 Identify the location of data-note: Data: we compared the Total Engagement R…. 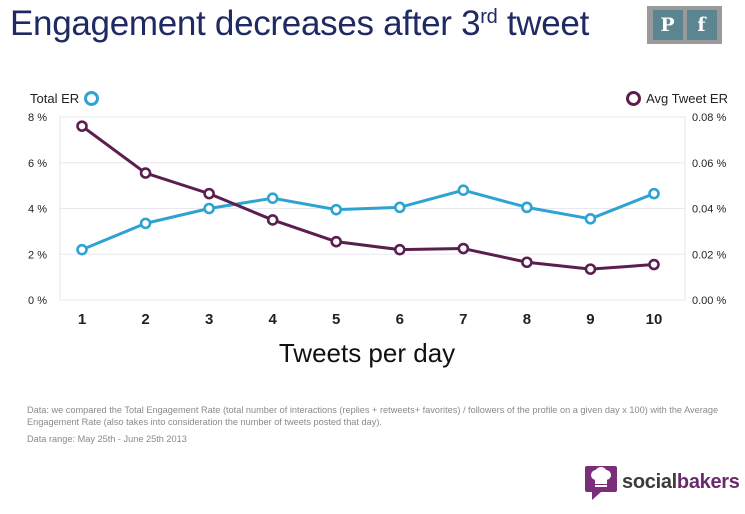
(377, 424).